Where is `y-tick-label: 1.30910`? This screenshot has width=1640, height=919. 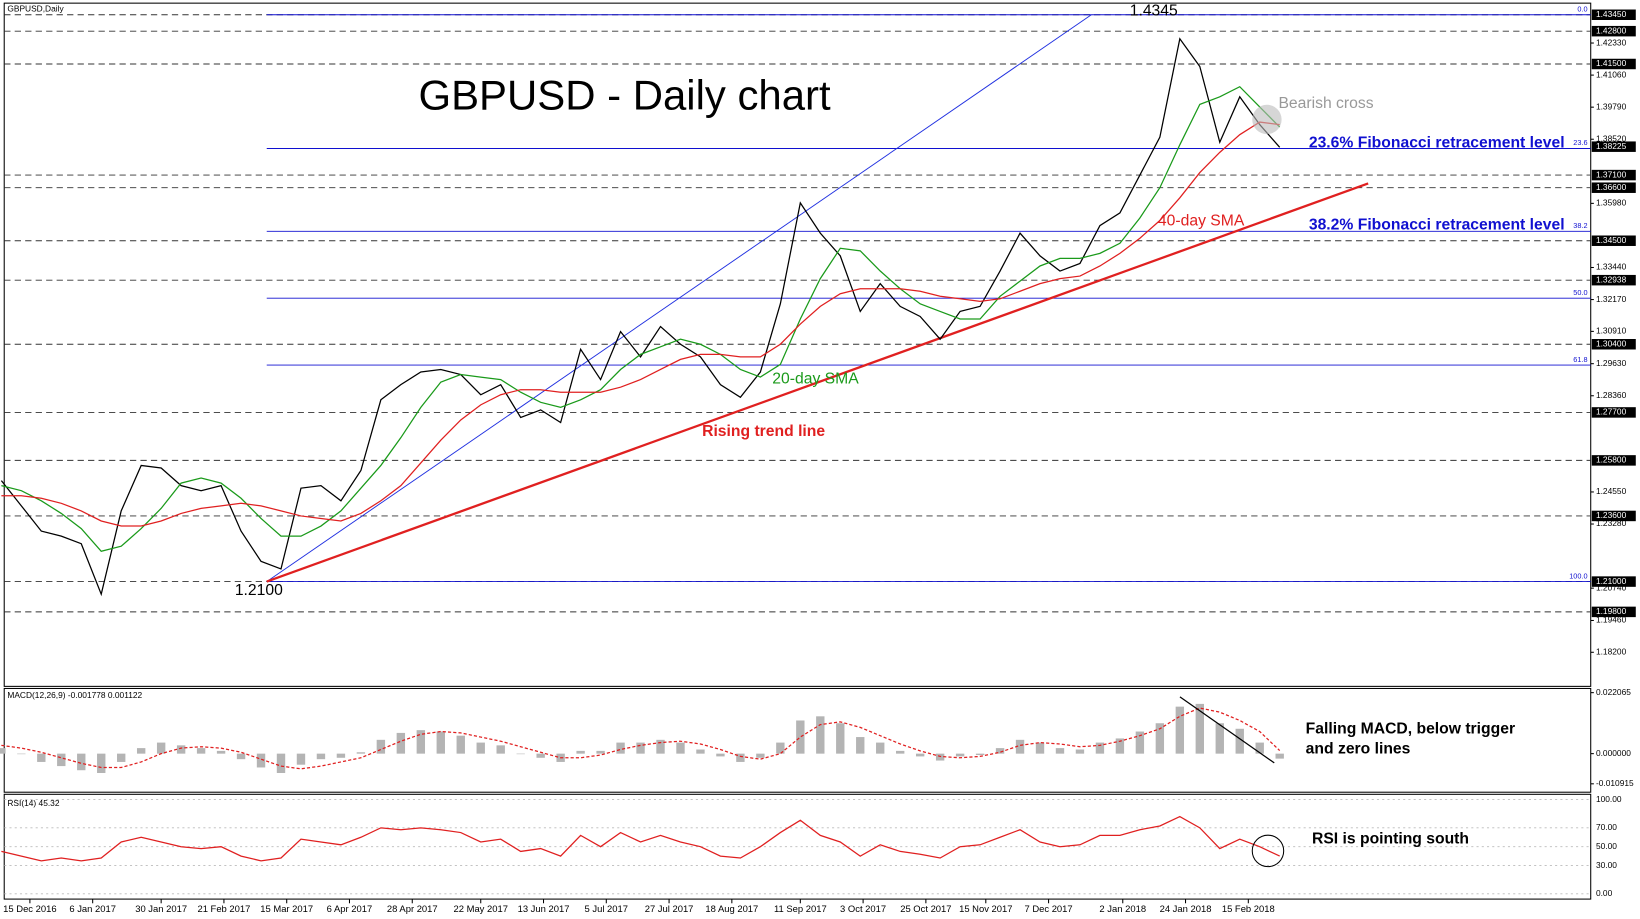 y-tick-label: 1.30910 is located at coordinates (1611, 331).